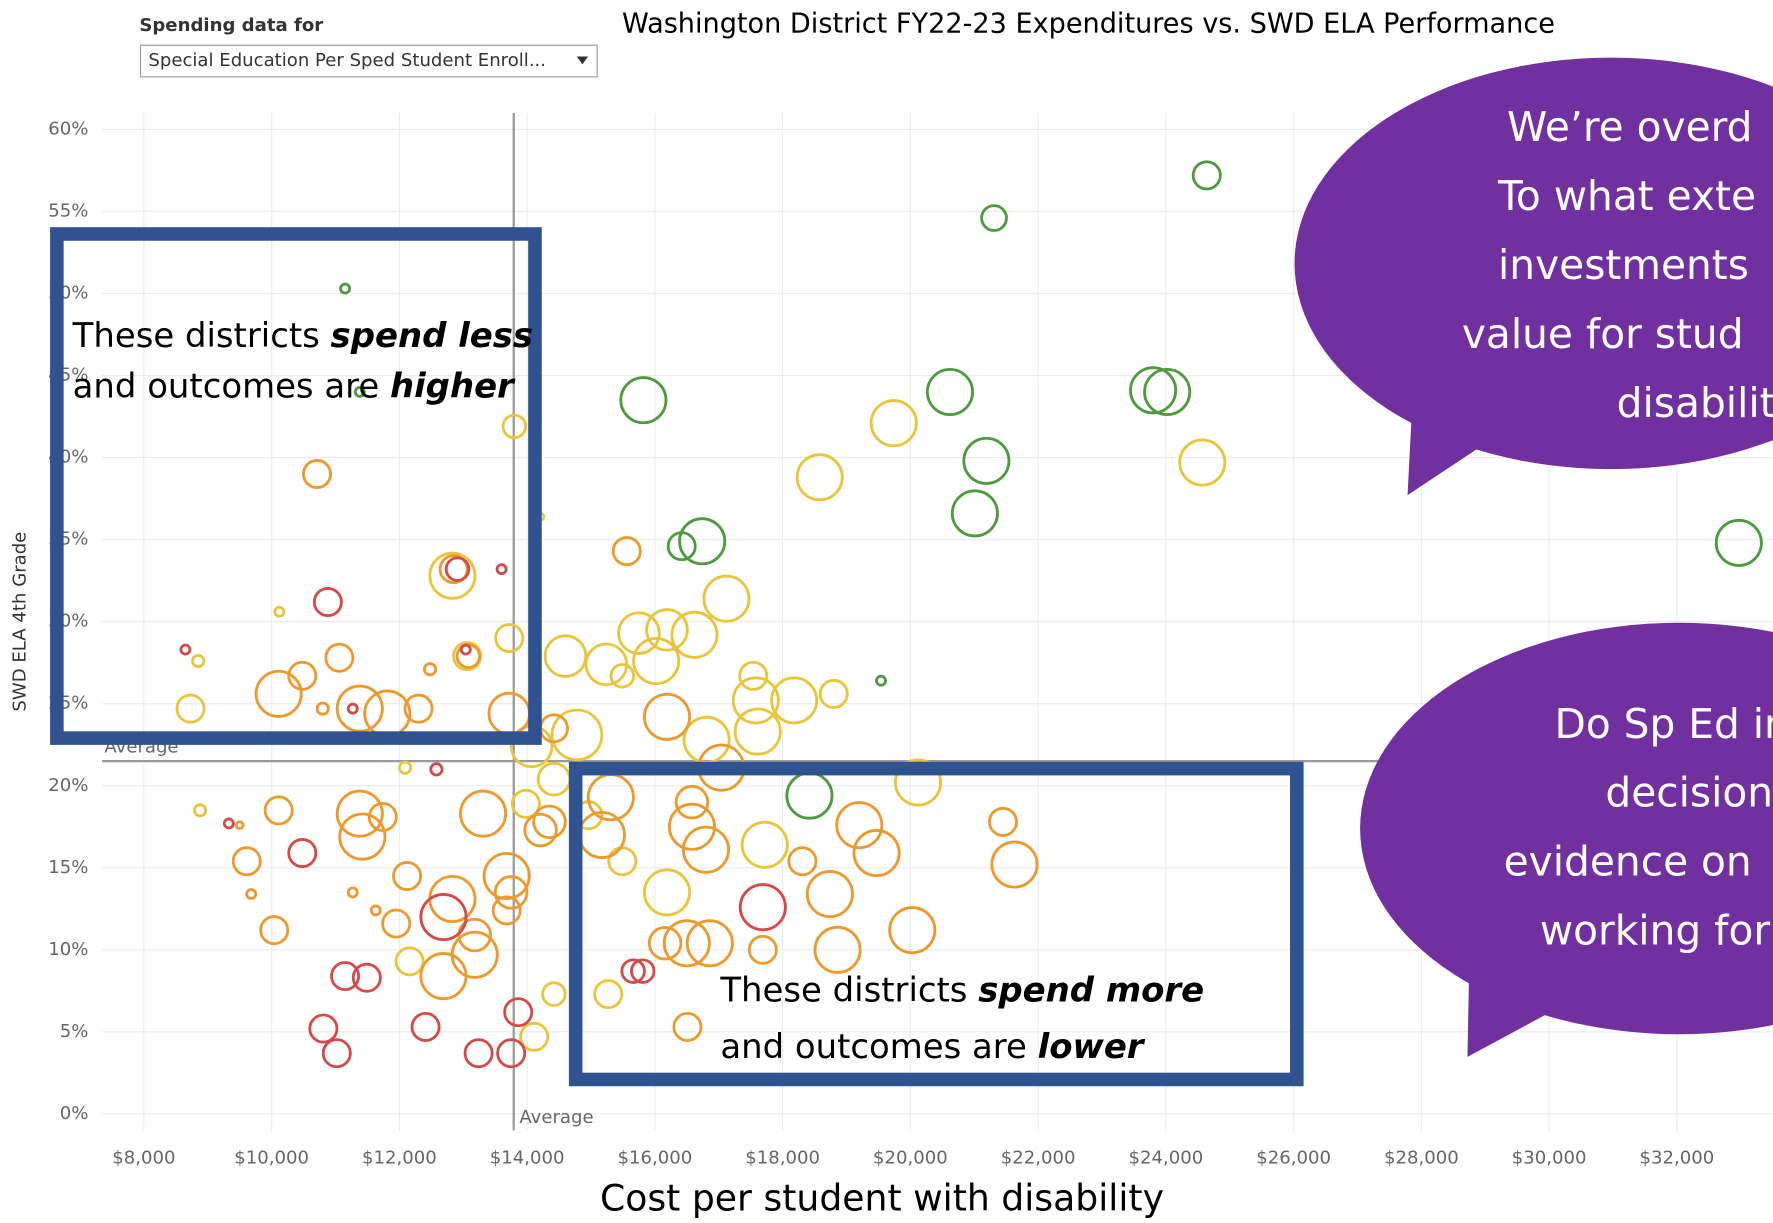 This screenshot has width=1773, height=1223. Describe the element at coordinates (1628, 862) in the screenshot. I see `callout-text: evidence on` at that location.